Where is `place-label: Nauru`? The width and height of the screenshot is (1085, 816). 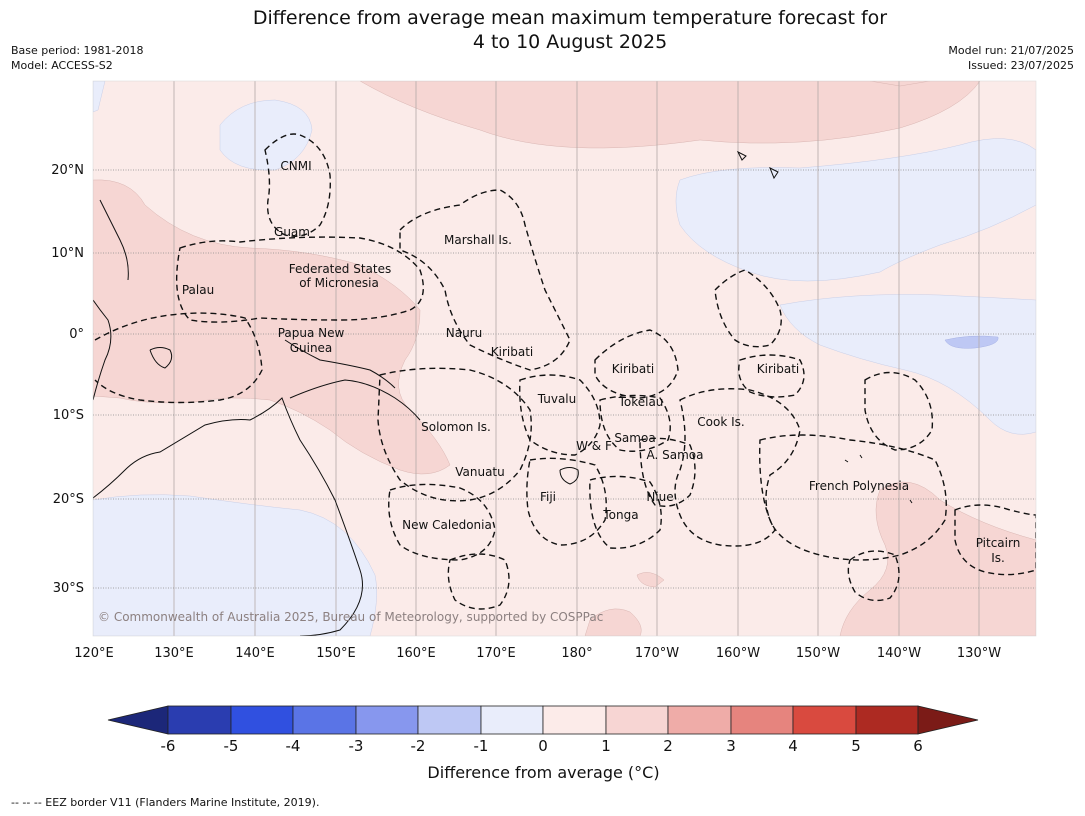
place-label: Nauru is located at coordinates (464, 333).